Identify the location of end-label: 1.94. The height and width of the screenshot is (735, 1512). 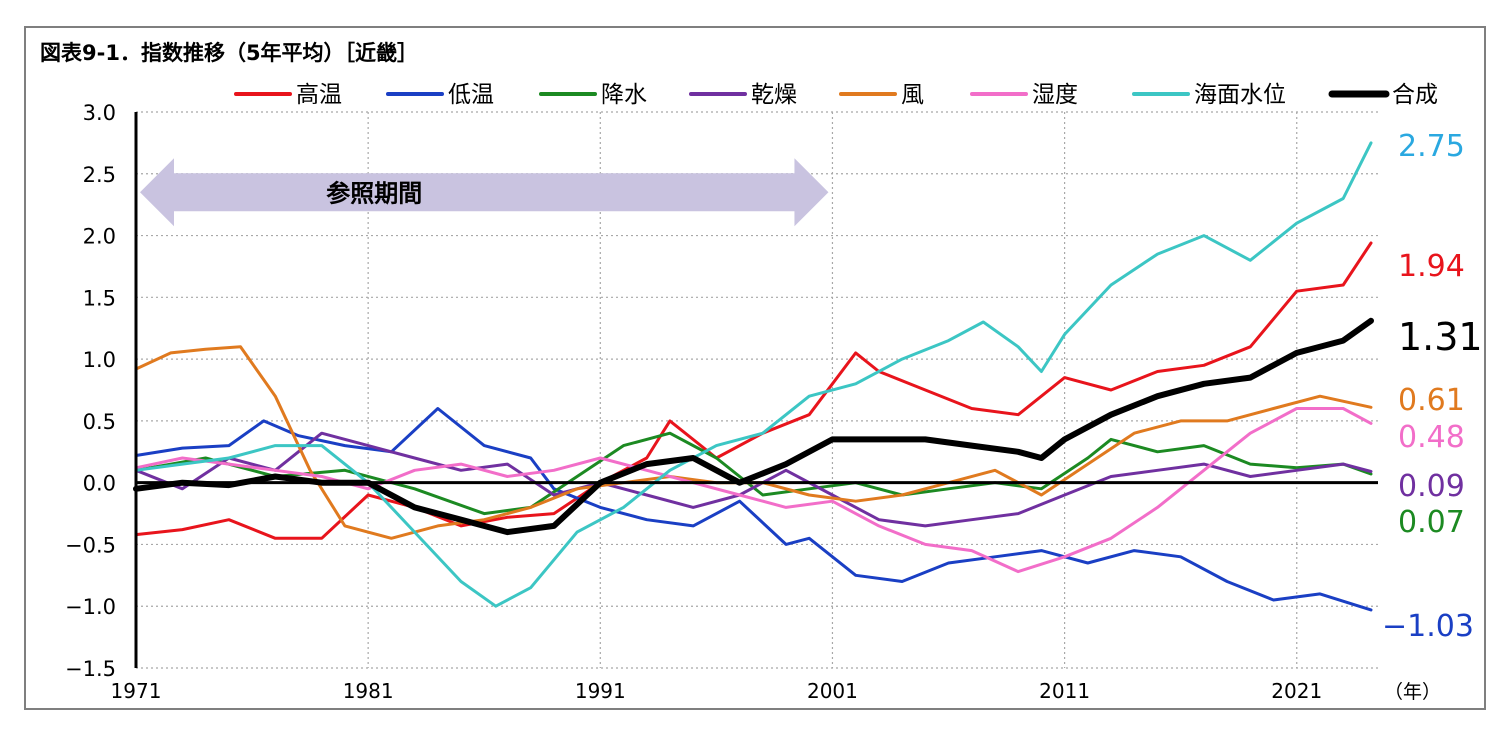
(1431, 266).